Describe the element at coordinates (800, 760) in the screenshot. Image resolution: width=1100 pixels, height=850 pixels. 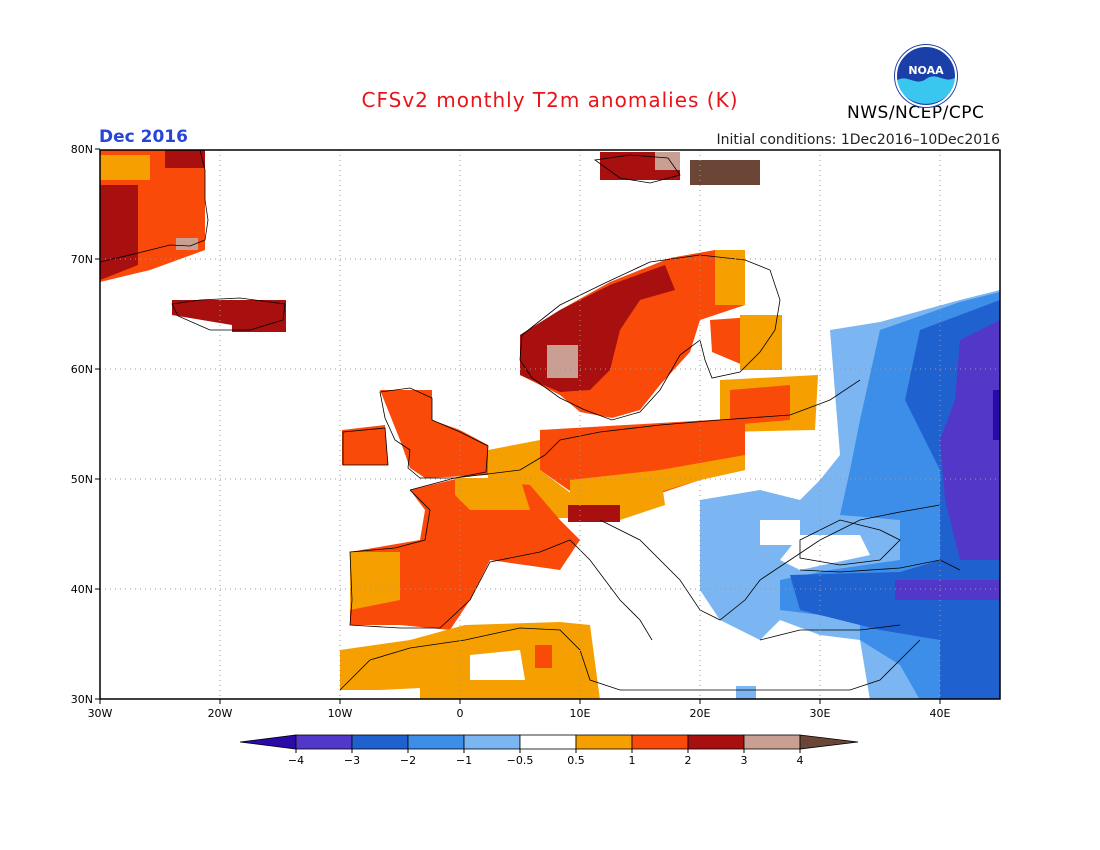
I see `colorbar-label: 4` at that location.